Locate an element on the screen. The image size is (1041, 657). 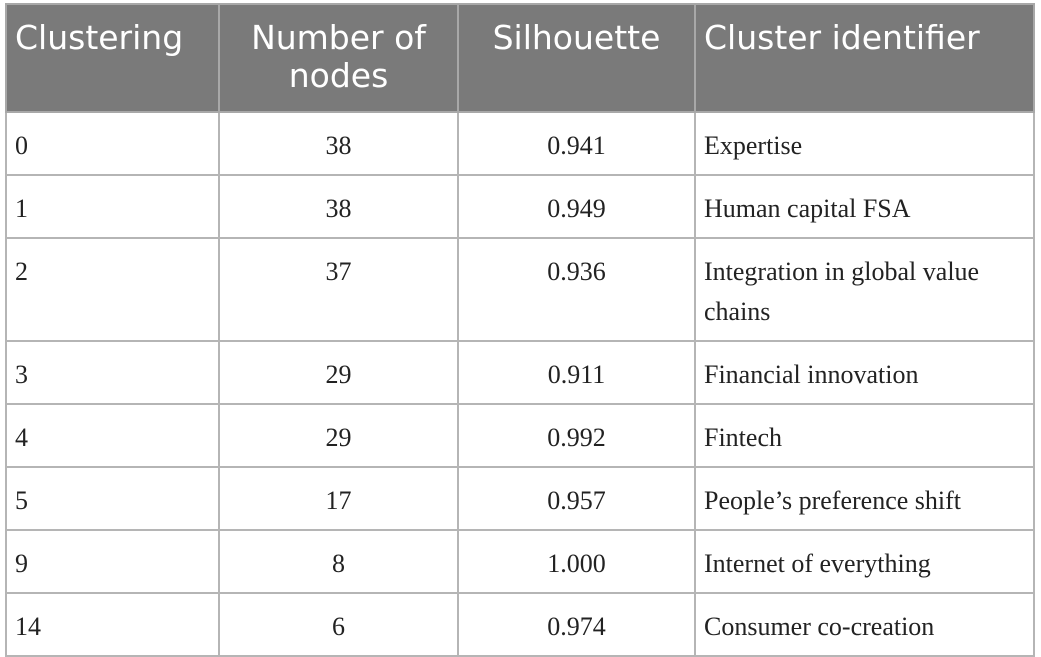
silhouette-cell: 0.936 is located at coordinates (576, 289).